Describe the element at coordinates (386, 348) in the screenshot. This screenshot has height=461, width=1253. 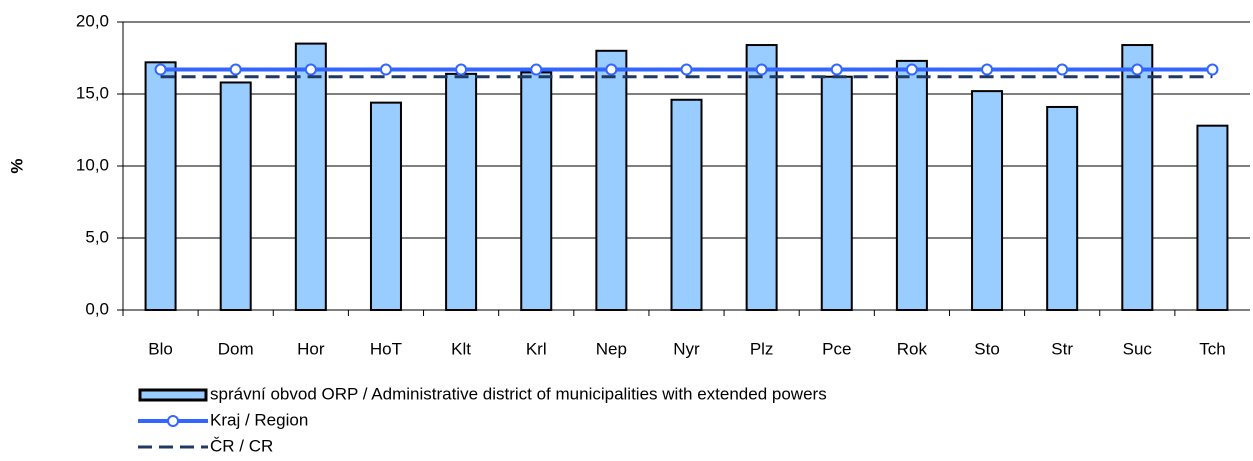
I see `x-tick-label: HoT` at that location.